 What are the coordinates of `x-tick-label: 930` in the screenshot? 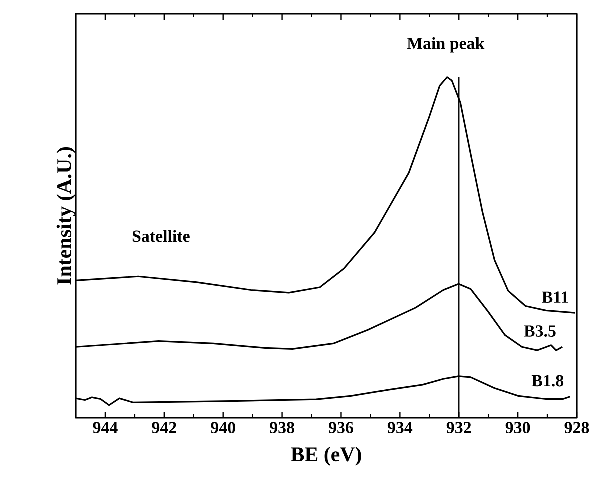 It's located at (518, 428).